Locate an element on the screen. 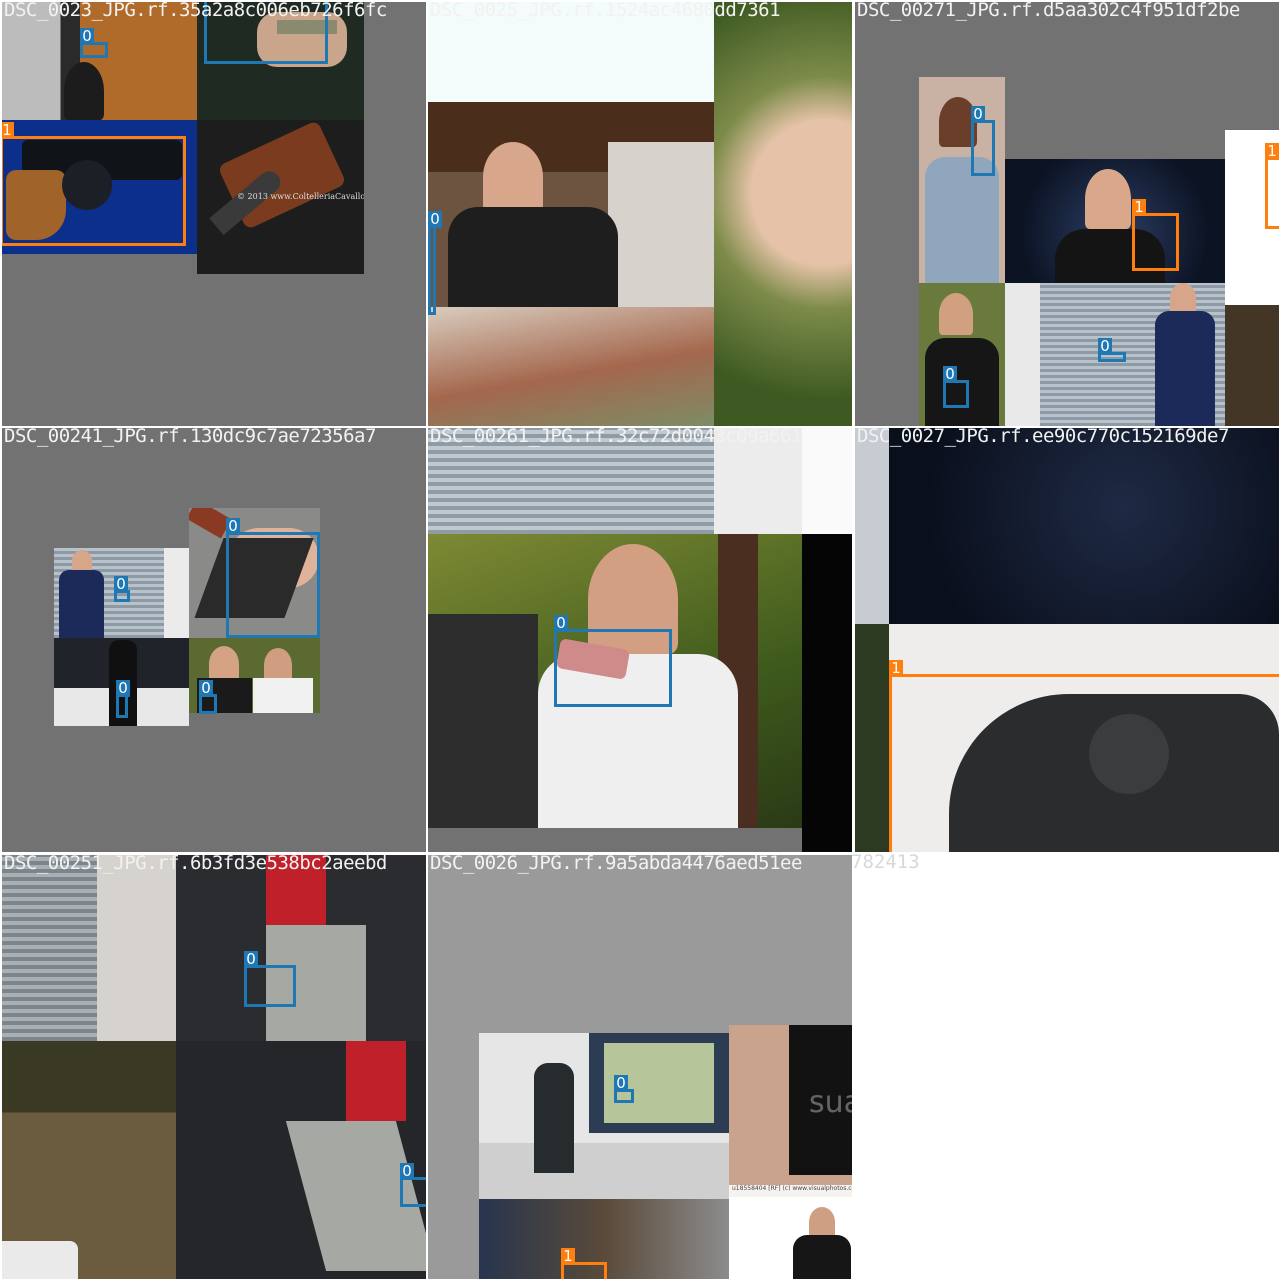 This screenshot has height=1280, width=1280. photo-left-wall is located at coordinates (872, 526).